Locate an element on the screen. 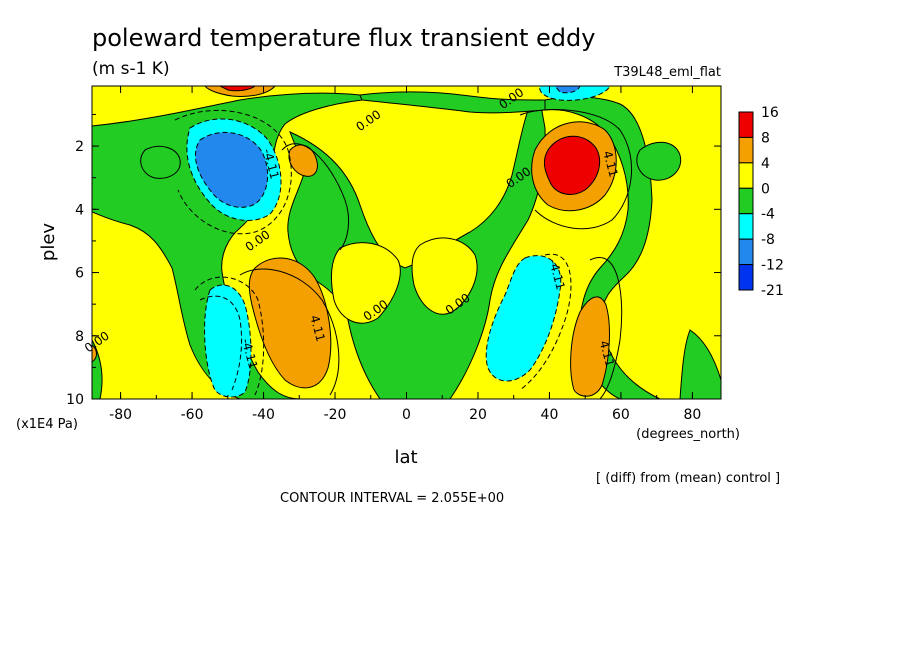  y-tick-label: 4 is located at coordinates (79, 210).